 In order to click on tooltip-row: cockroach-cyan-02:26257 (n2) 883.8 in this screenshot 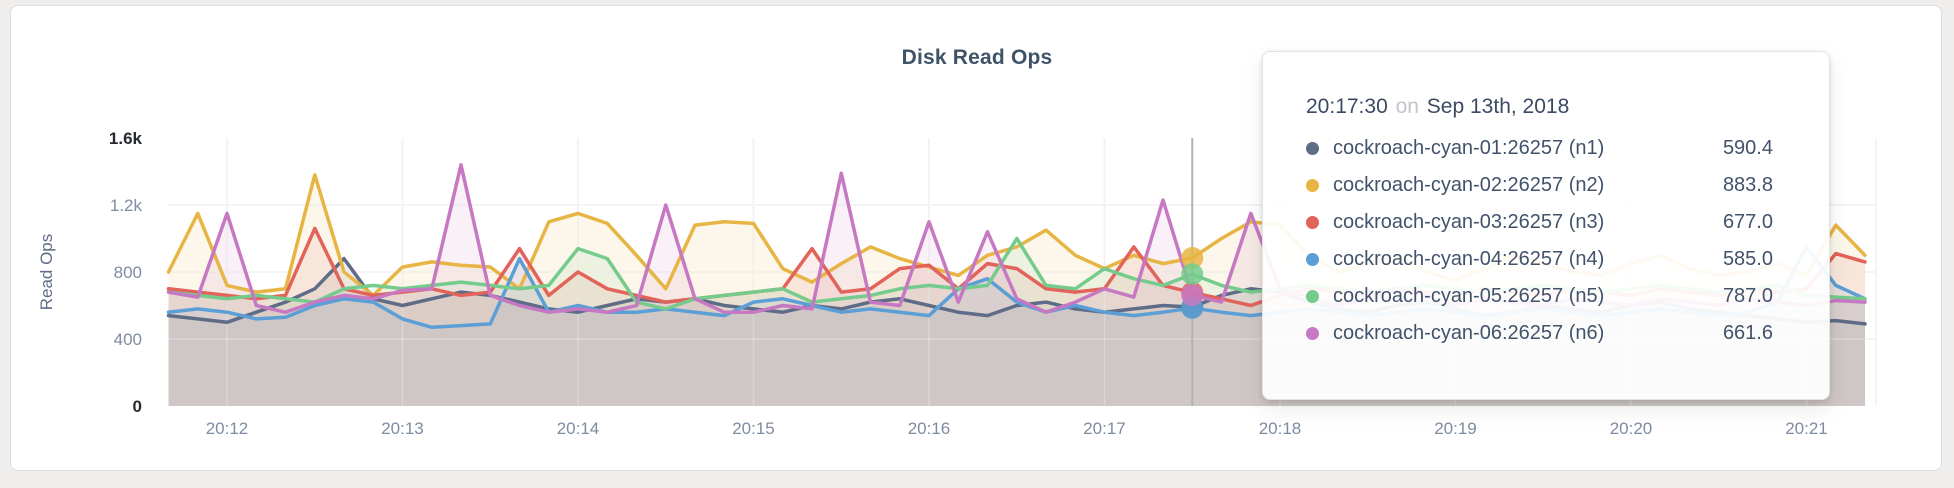, I will do `click(1539, 185)`.